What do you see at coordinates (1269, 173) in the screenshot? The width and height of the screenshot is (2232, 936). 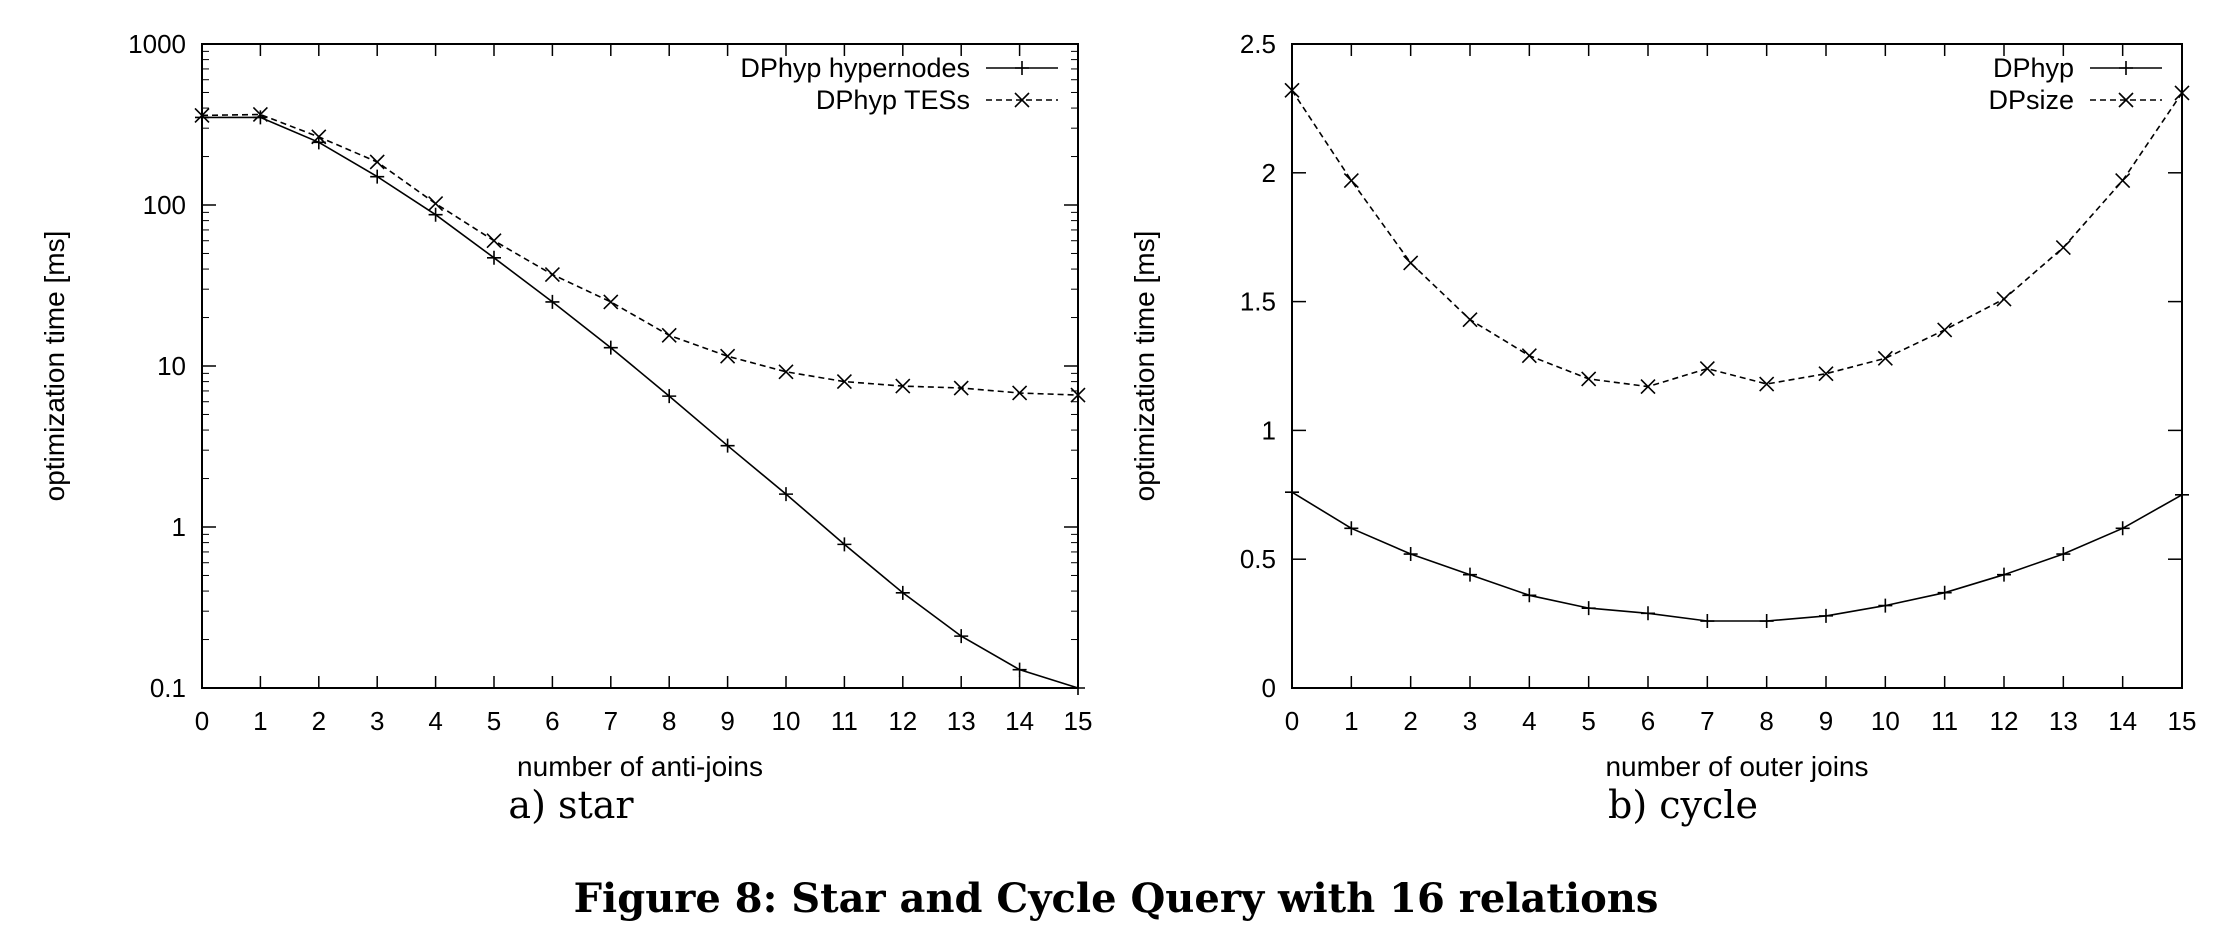 I see `y-tick-label: 2` at bounding box center [1269, 173].